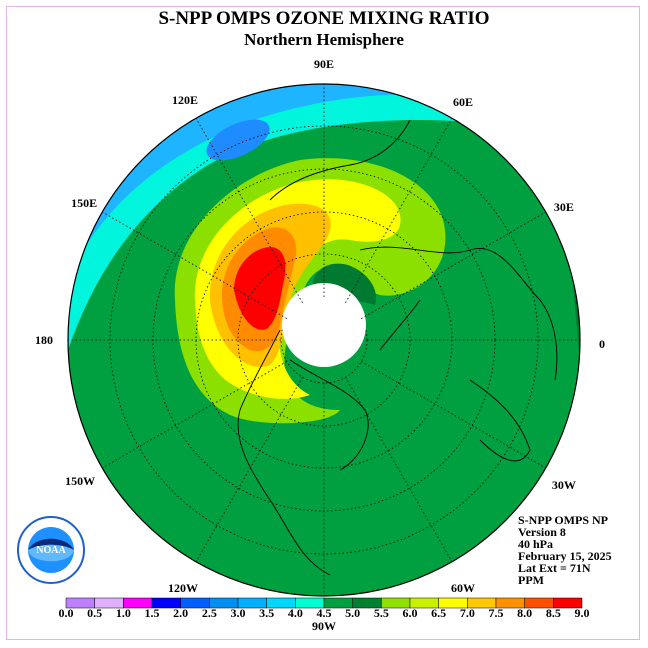 This screenshot has height=648, width=648. I want to click on info-lat-ext: Lat Ext = 71N, so click(554, 568).